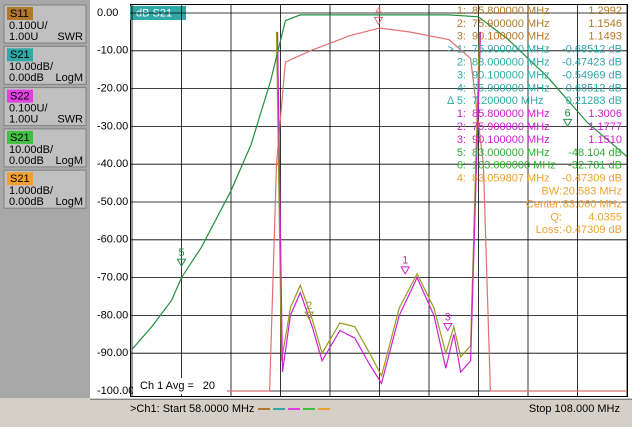  I want to click on trace-name: S11, so click(19, 14).